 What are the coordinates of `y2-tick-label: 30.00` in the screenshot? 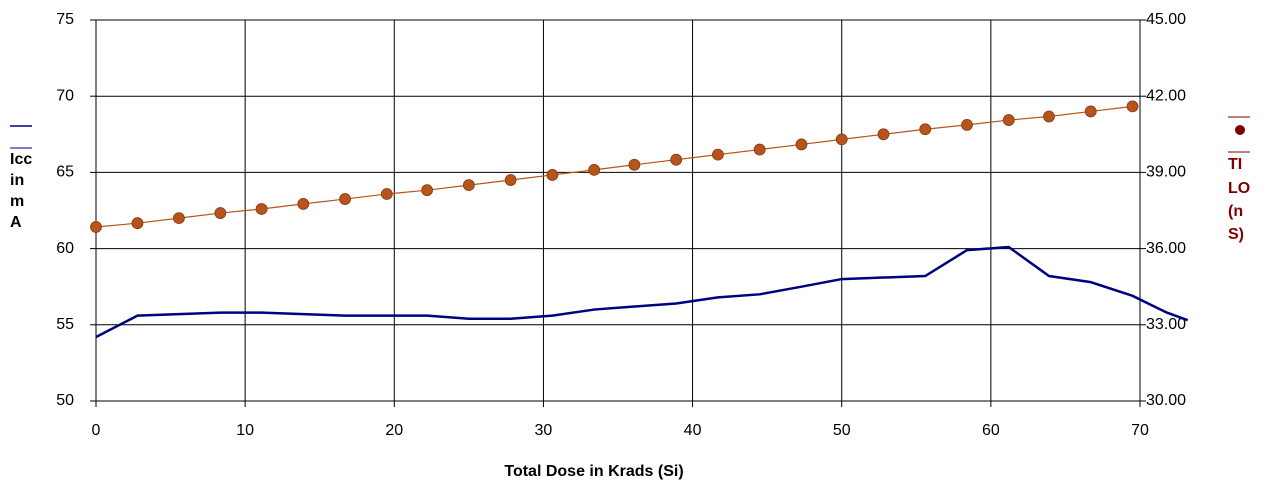 It's located at (1166, 400).